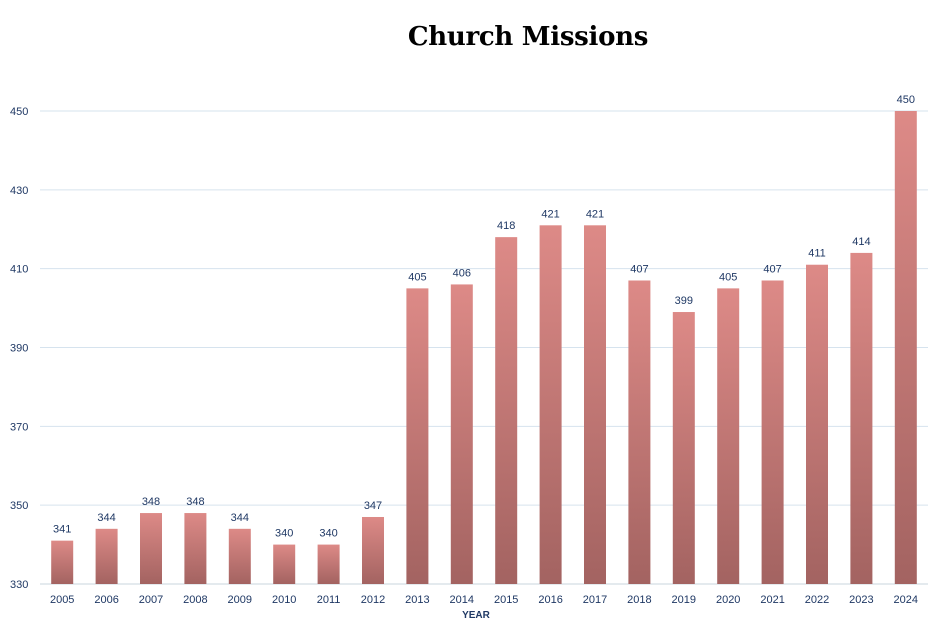 The width and height of the screenshot is (940, 626). I want to click on x-tick-label-2016: 2016, so click(550, 600).